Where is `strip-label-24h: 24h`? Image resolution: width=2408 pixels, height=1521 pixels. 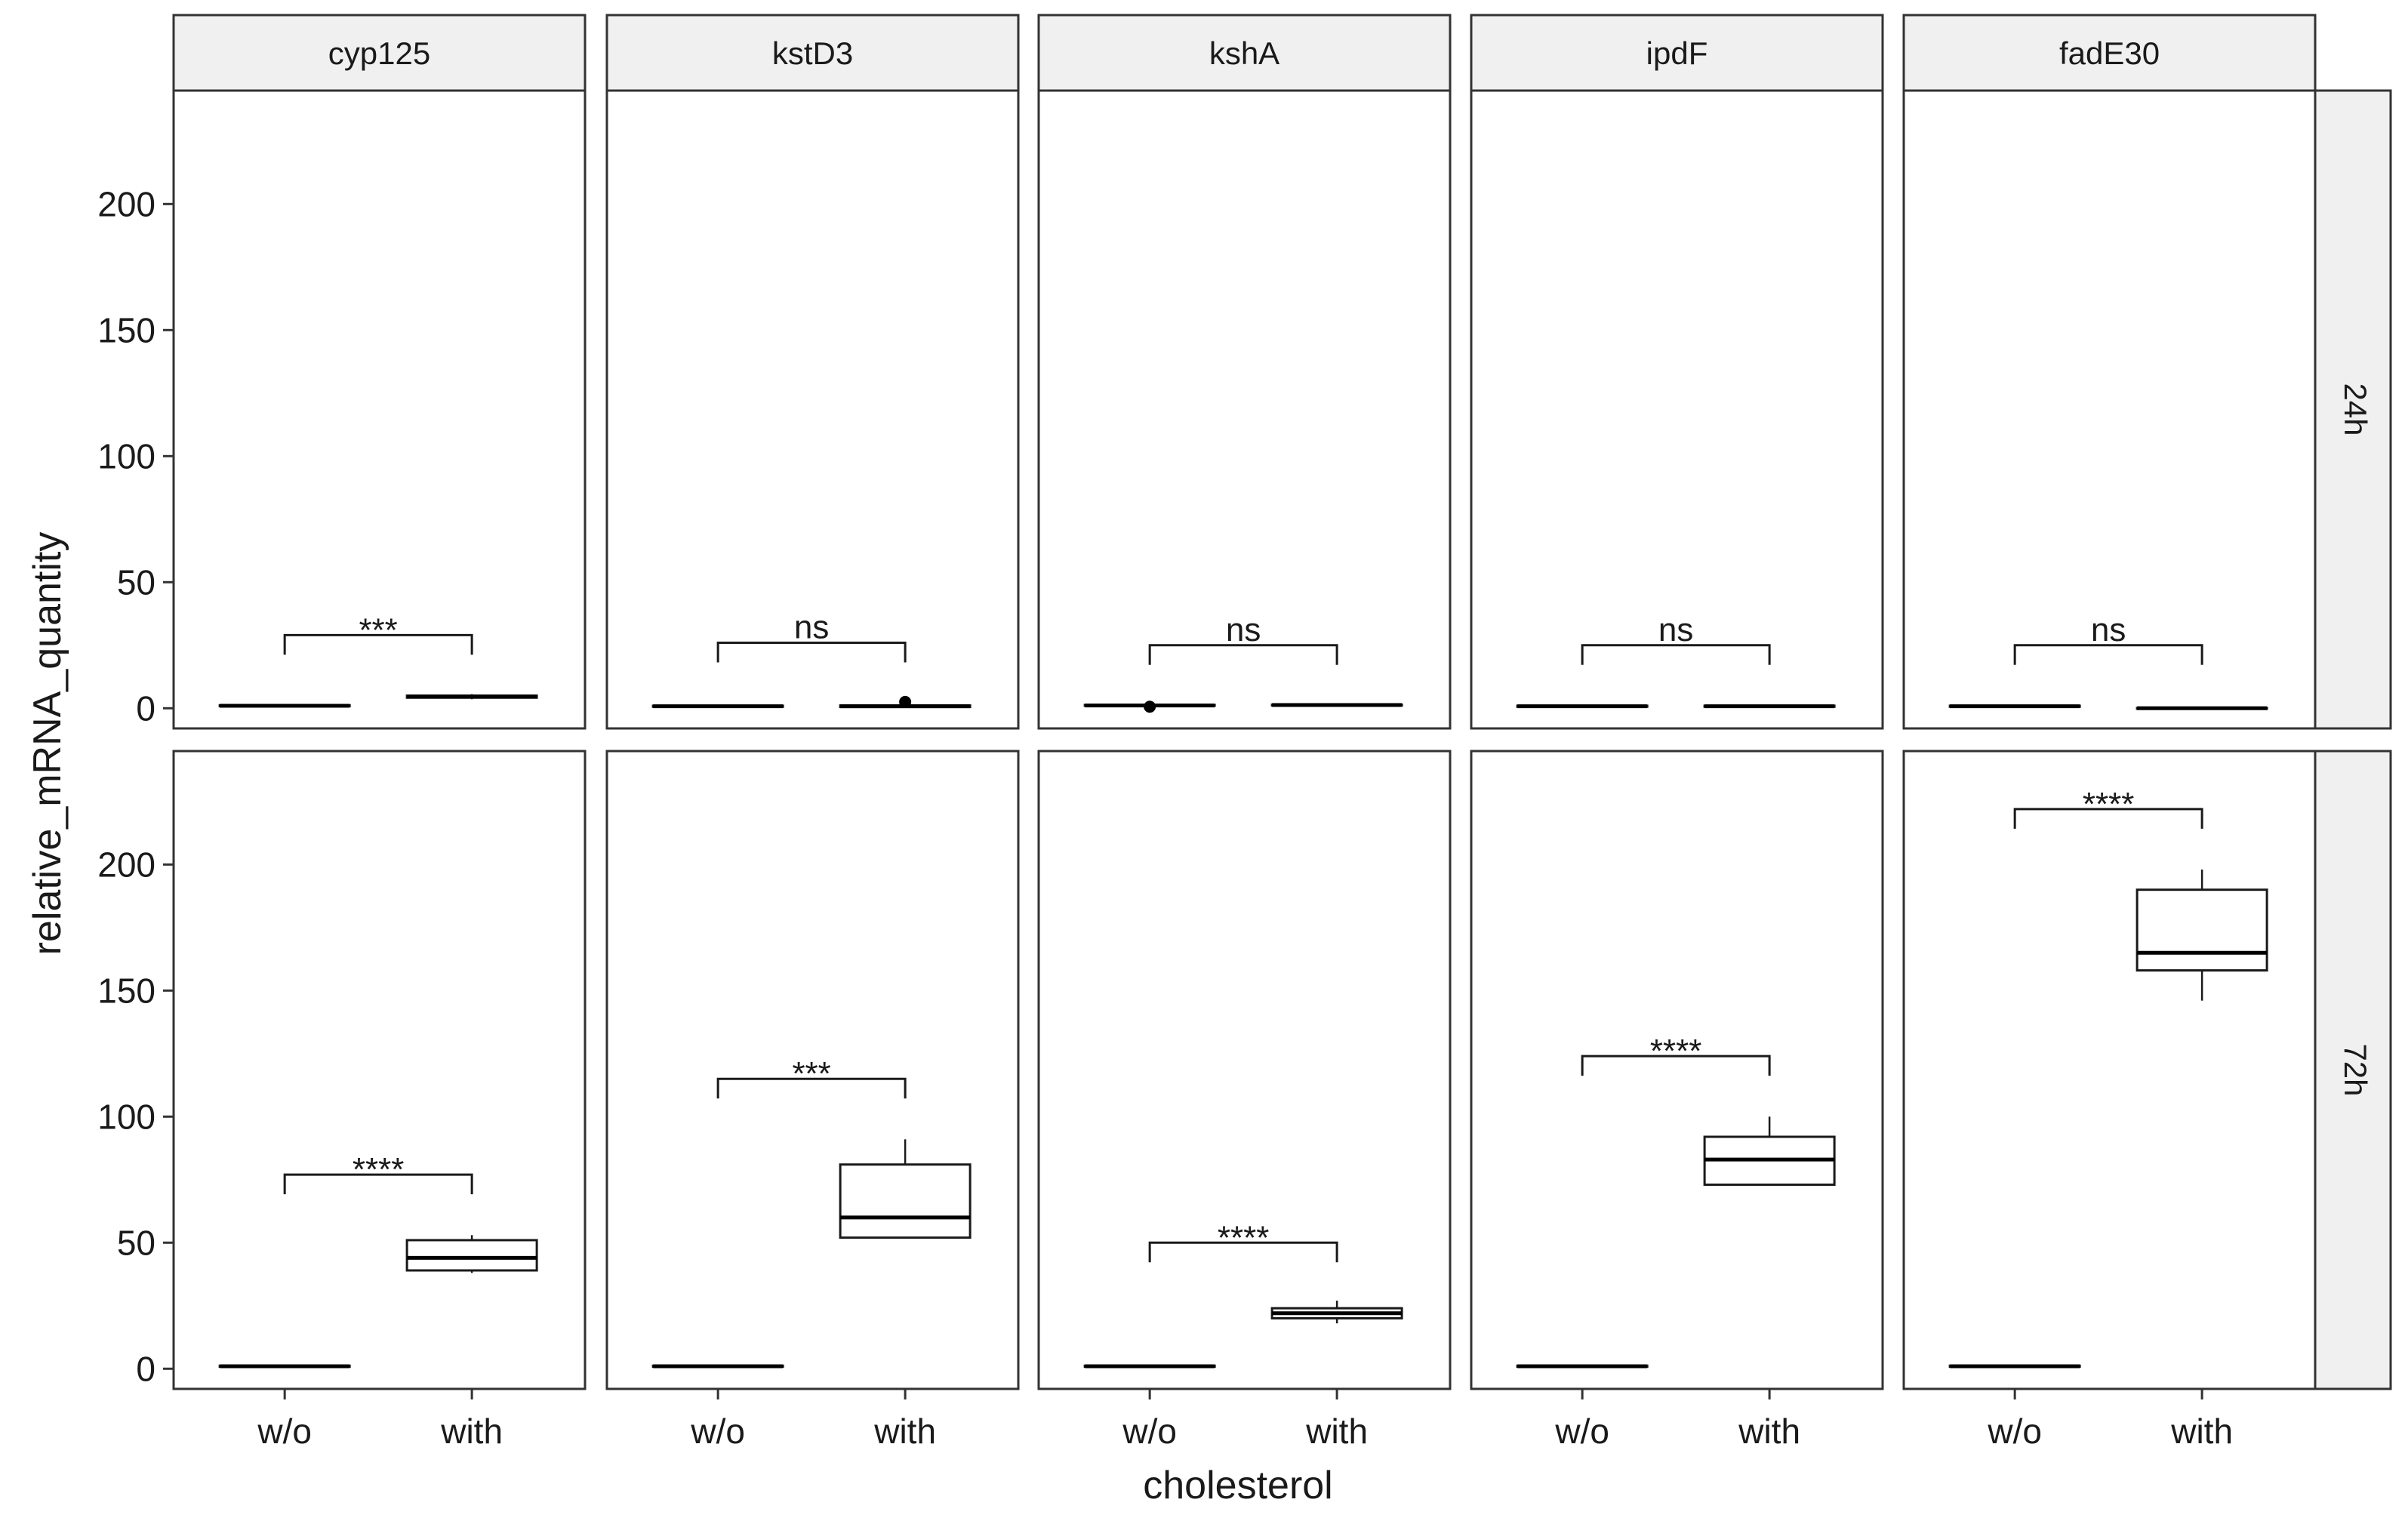
strip-label-24h: 24h is located at coordinates (2355, 409).